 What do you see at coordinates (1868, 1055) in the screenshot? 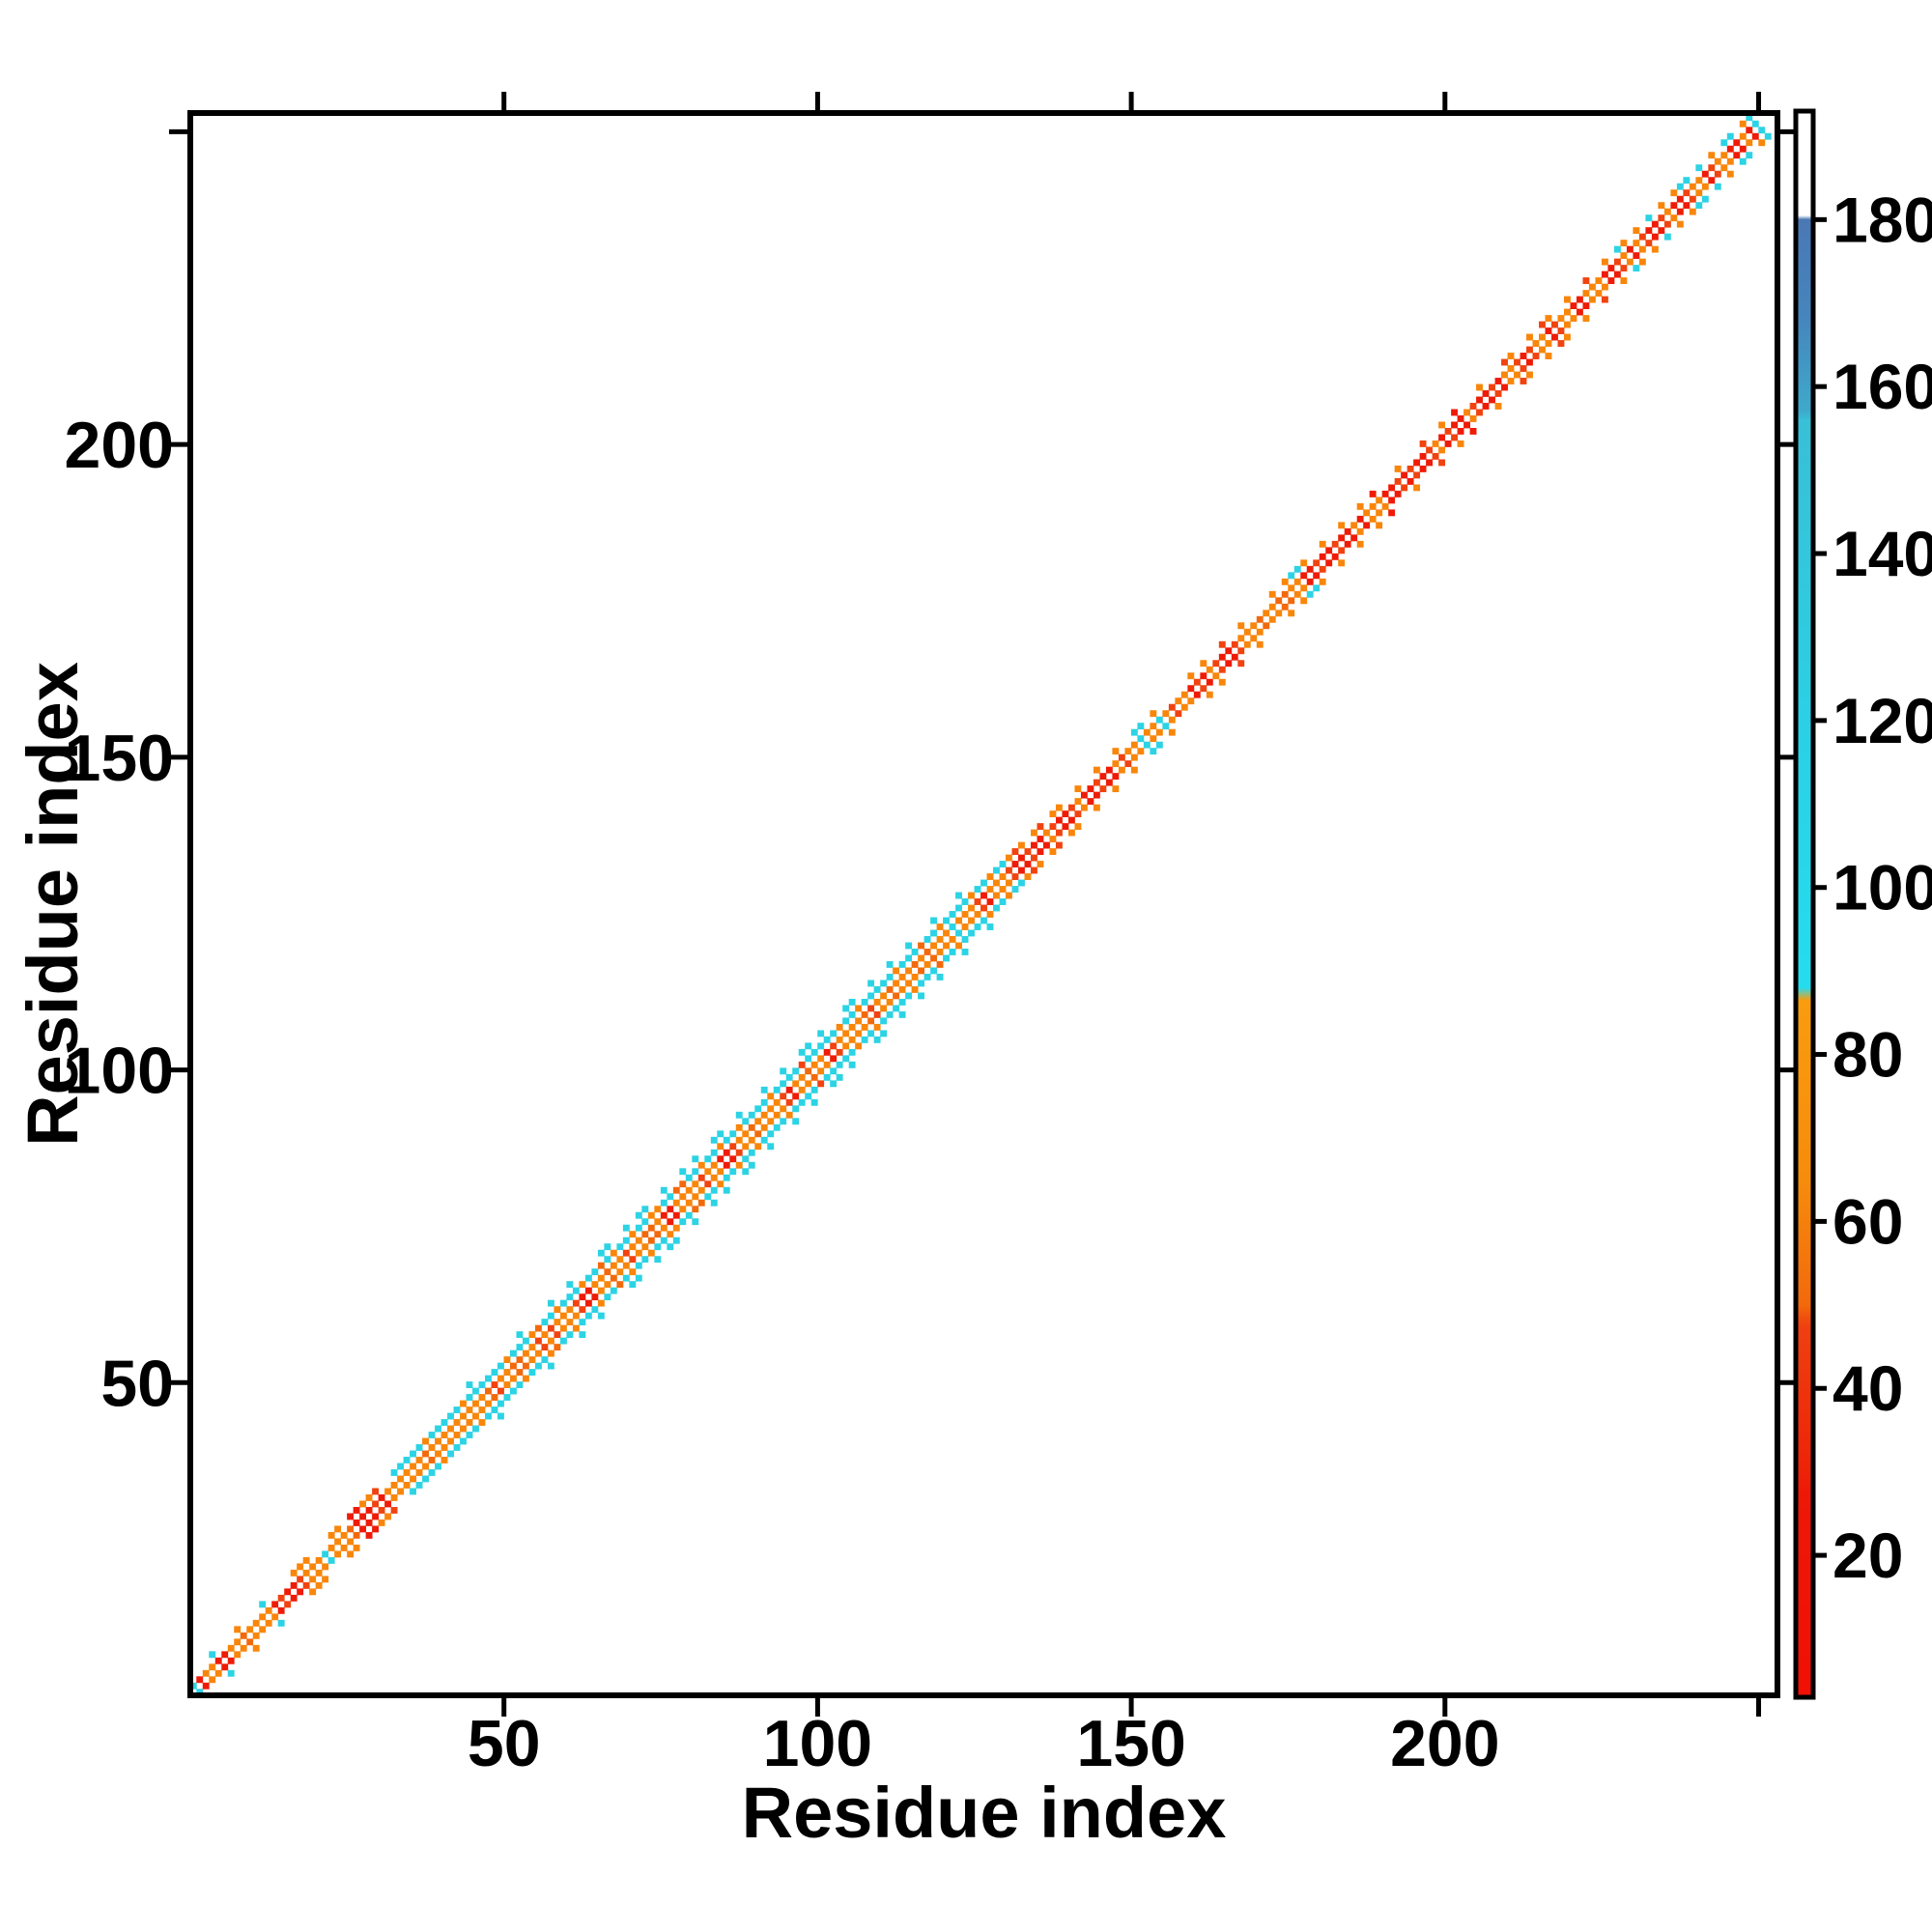
I see `colorbar-tick-label: 80` at bounding box center [1868, 1055].